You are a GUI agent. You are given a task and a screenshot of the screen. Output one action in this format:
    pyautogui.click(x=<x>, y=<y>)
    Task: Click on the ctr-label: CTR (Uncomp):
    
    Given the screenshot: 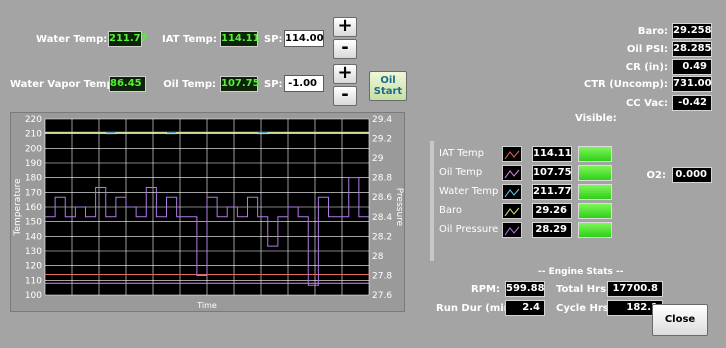 What is the action you would take?
    pyautogui.click(x=625, y=84)
    